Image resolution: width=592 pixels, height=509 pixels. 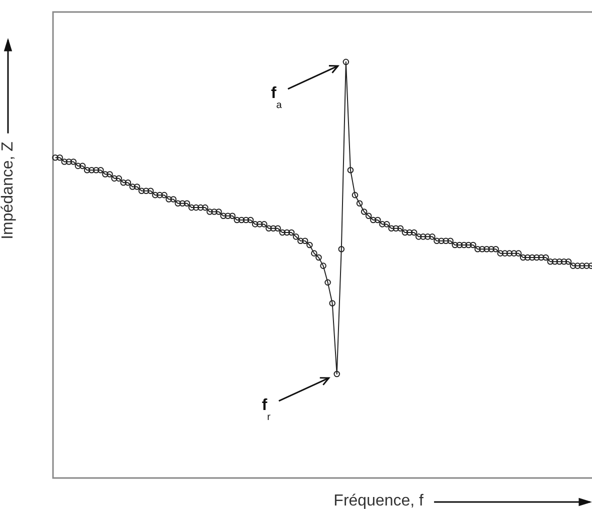 What do you see at coordinates (8, 190) in the screenshot?
I see `y-axis-title: Impédance, Z` at bounding box center [8, 190].